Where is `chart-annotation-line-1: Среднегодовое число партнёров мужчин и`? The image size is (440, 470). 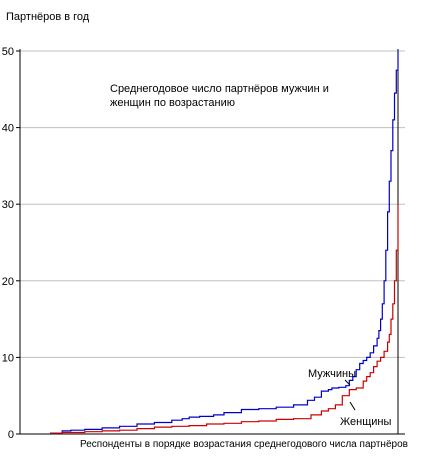 chart-annotation-line-1: Среднегодовое число партнёров мужчин и is located at coordinates (219, 89).